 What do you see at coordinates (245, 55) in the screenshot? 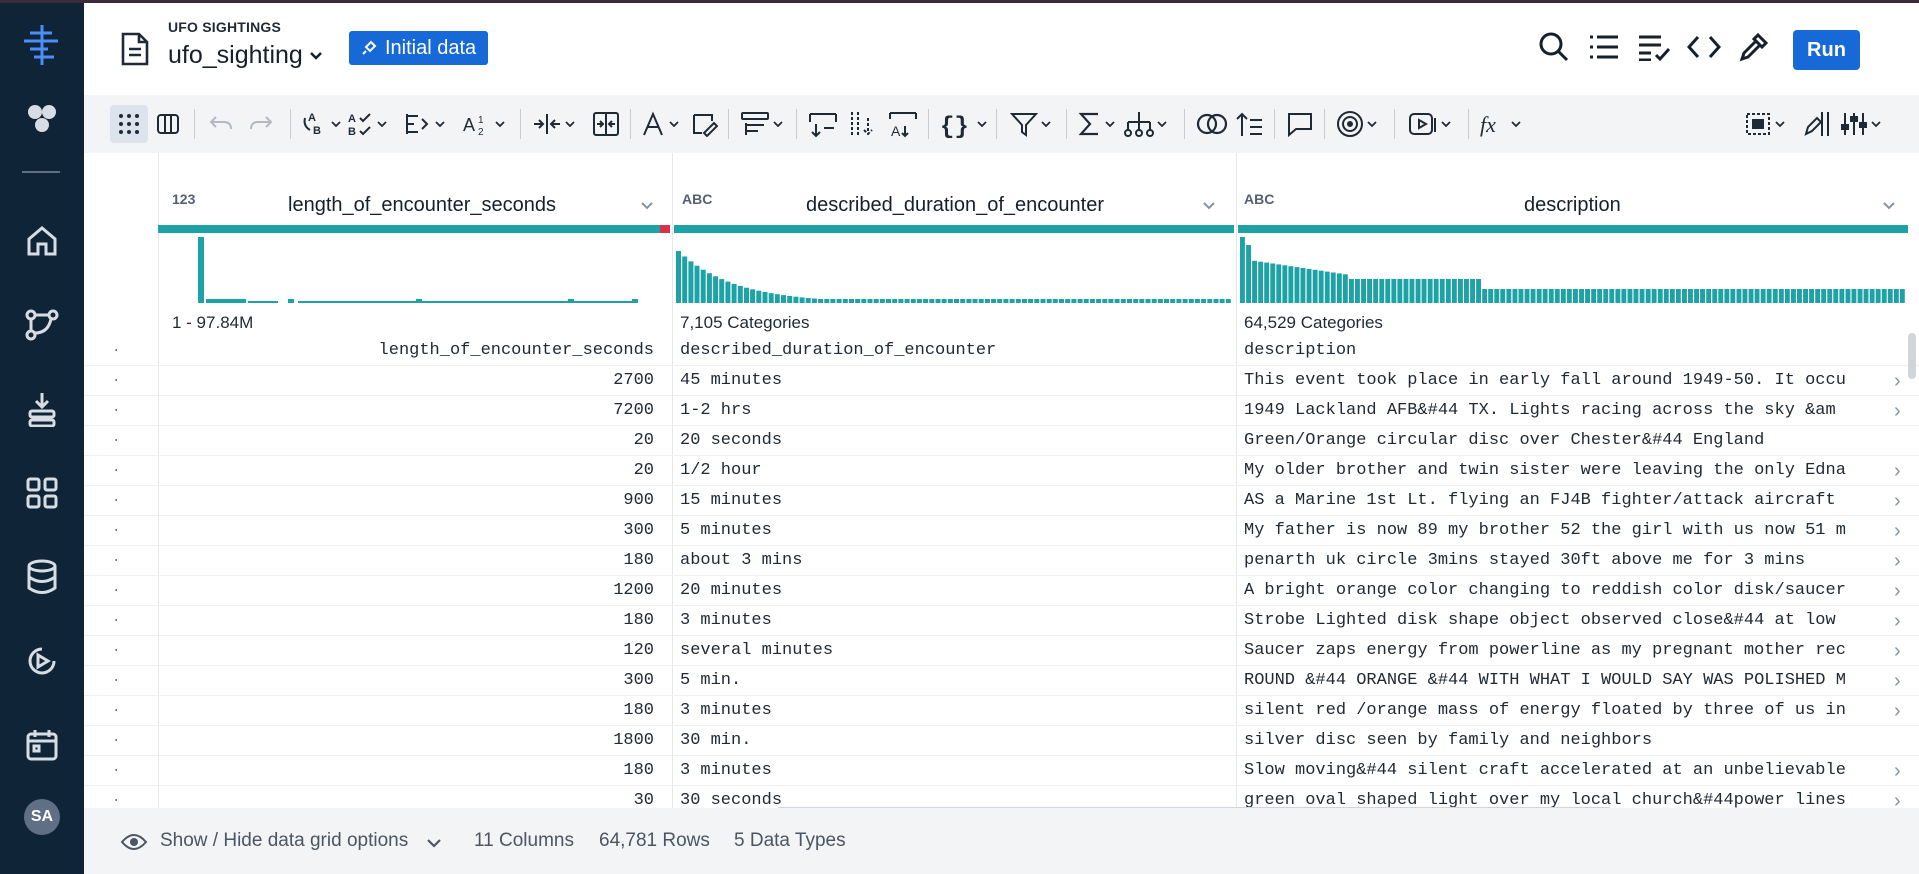
I see `file-name-dropdown: ufo_sighting` at bounding box center [245, 55].